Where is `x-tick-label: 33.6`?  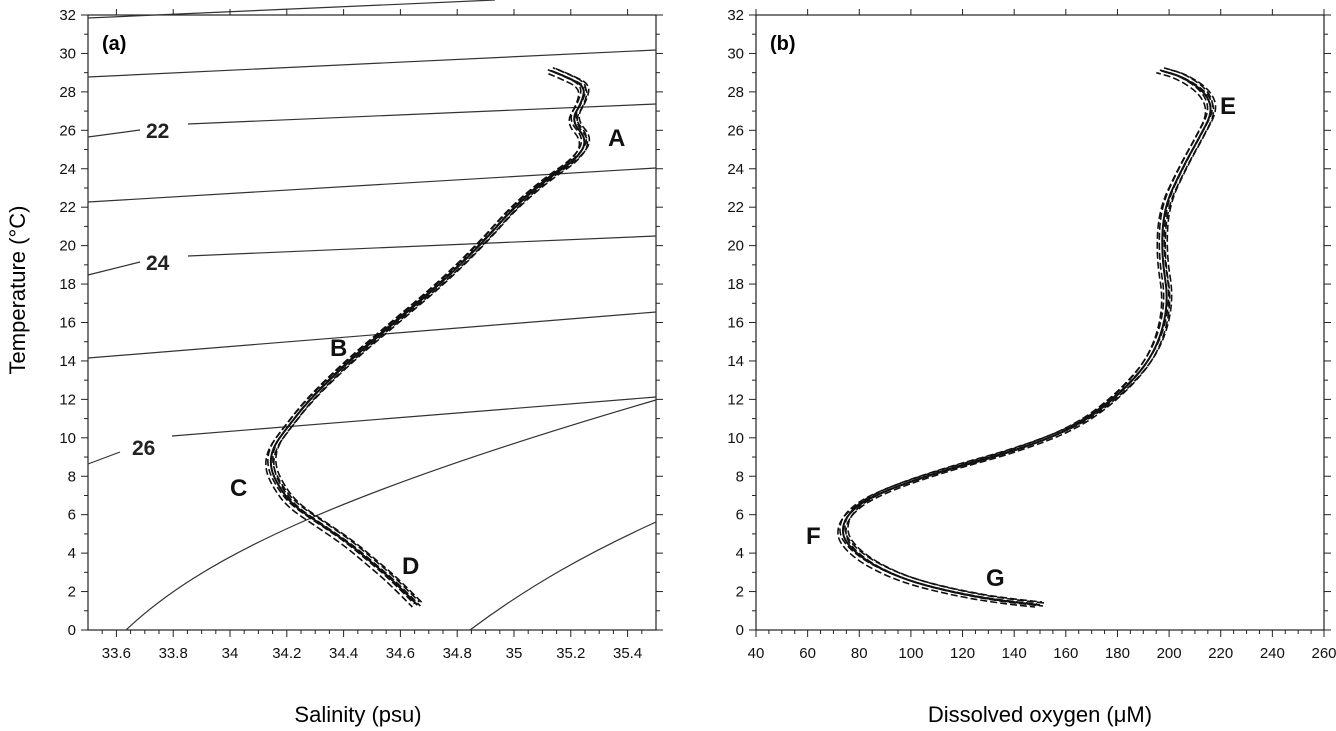
x-tick-label: 33.6 is located at coordinates (116, 653).